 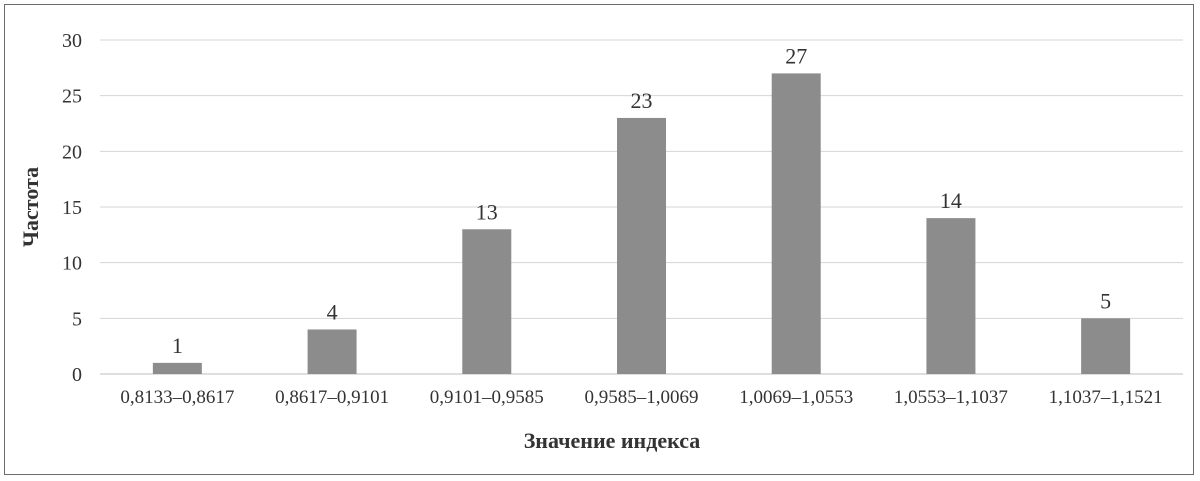 I want to click on y-tick-label: 20, so click(x=72, y=152).